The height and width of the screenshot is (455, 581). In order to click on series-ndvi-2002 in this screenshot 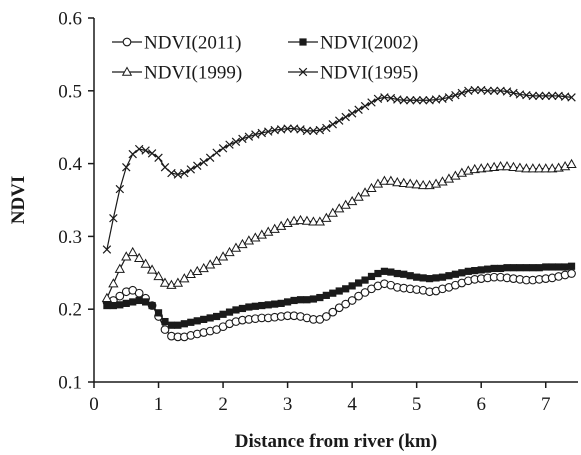, I will do `click(339, 295)`.